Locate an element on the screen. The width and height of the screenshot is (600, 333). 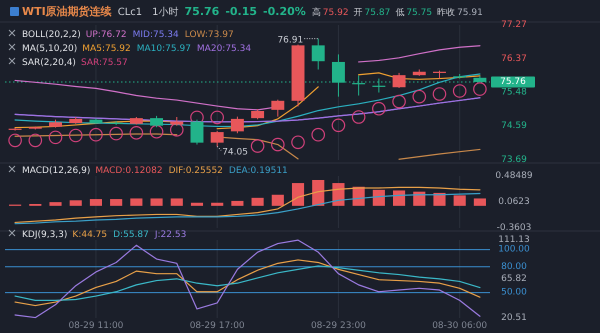
y-tick-label: 100.00 is located at coordinates (514, 249).